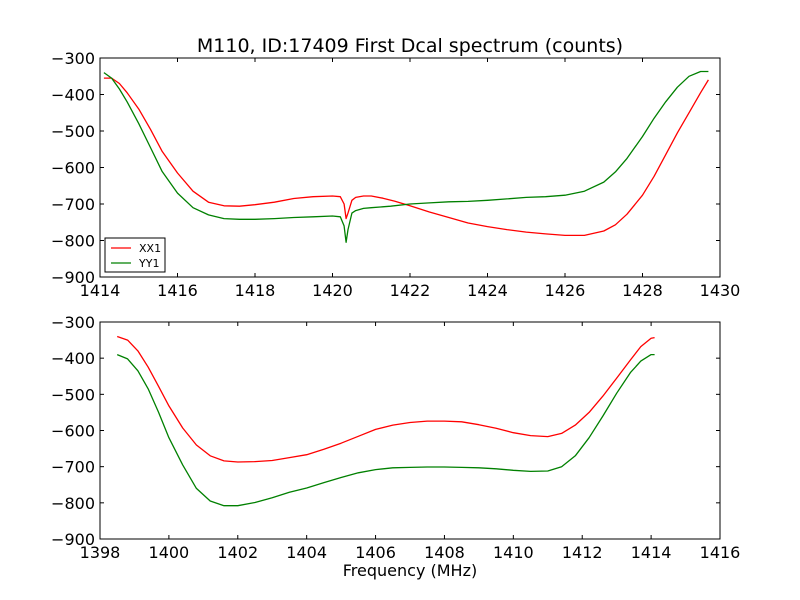 The height and width of the screenshot is (600, 800). I want to click on x-tick-label: 1428, so click(642, 290).